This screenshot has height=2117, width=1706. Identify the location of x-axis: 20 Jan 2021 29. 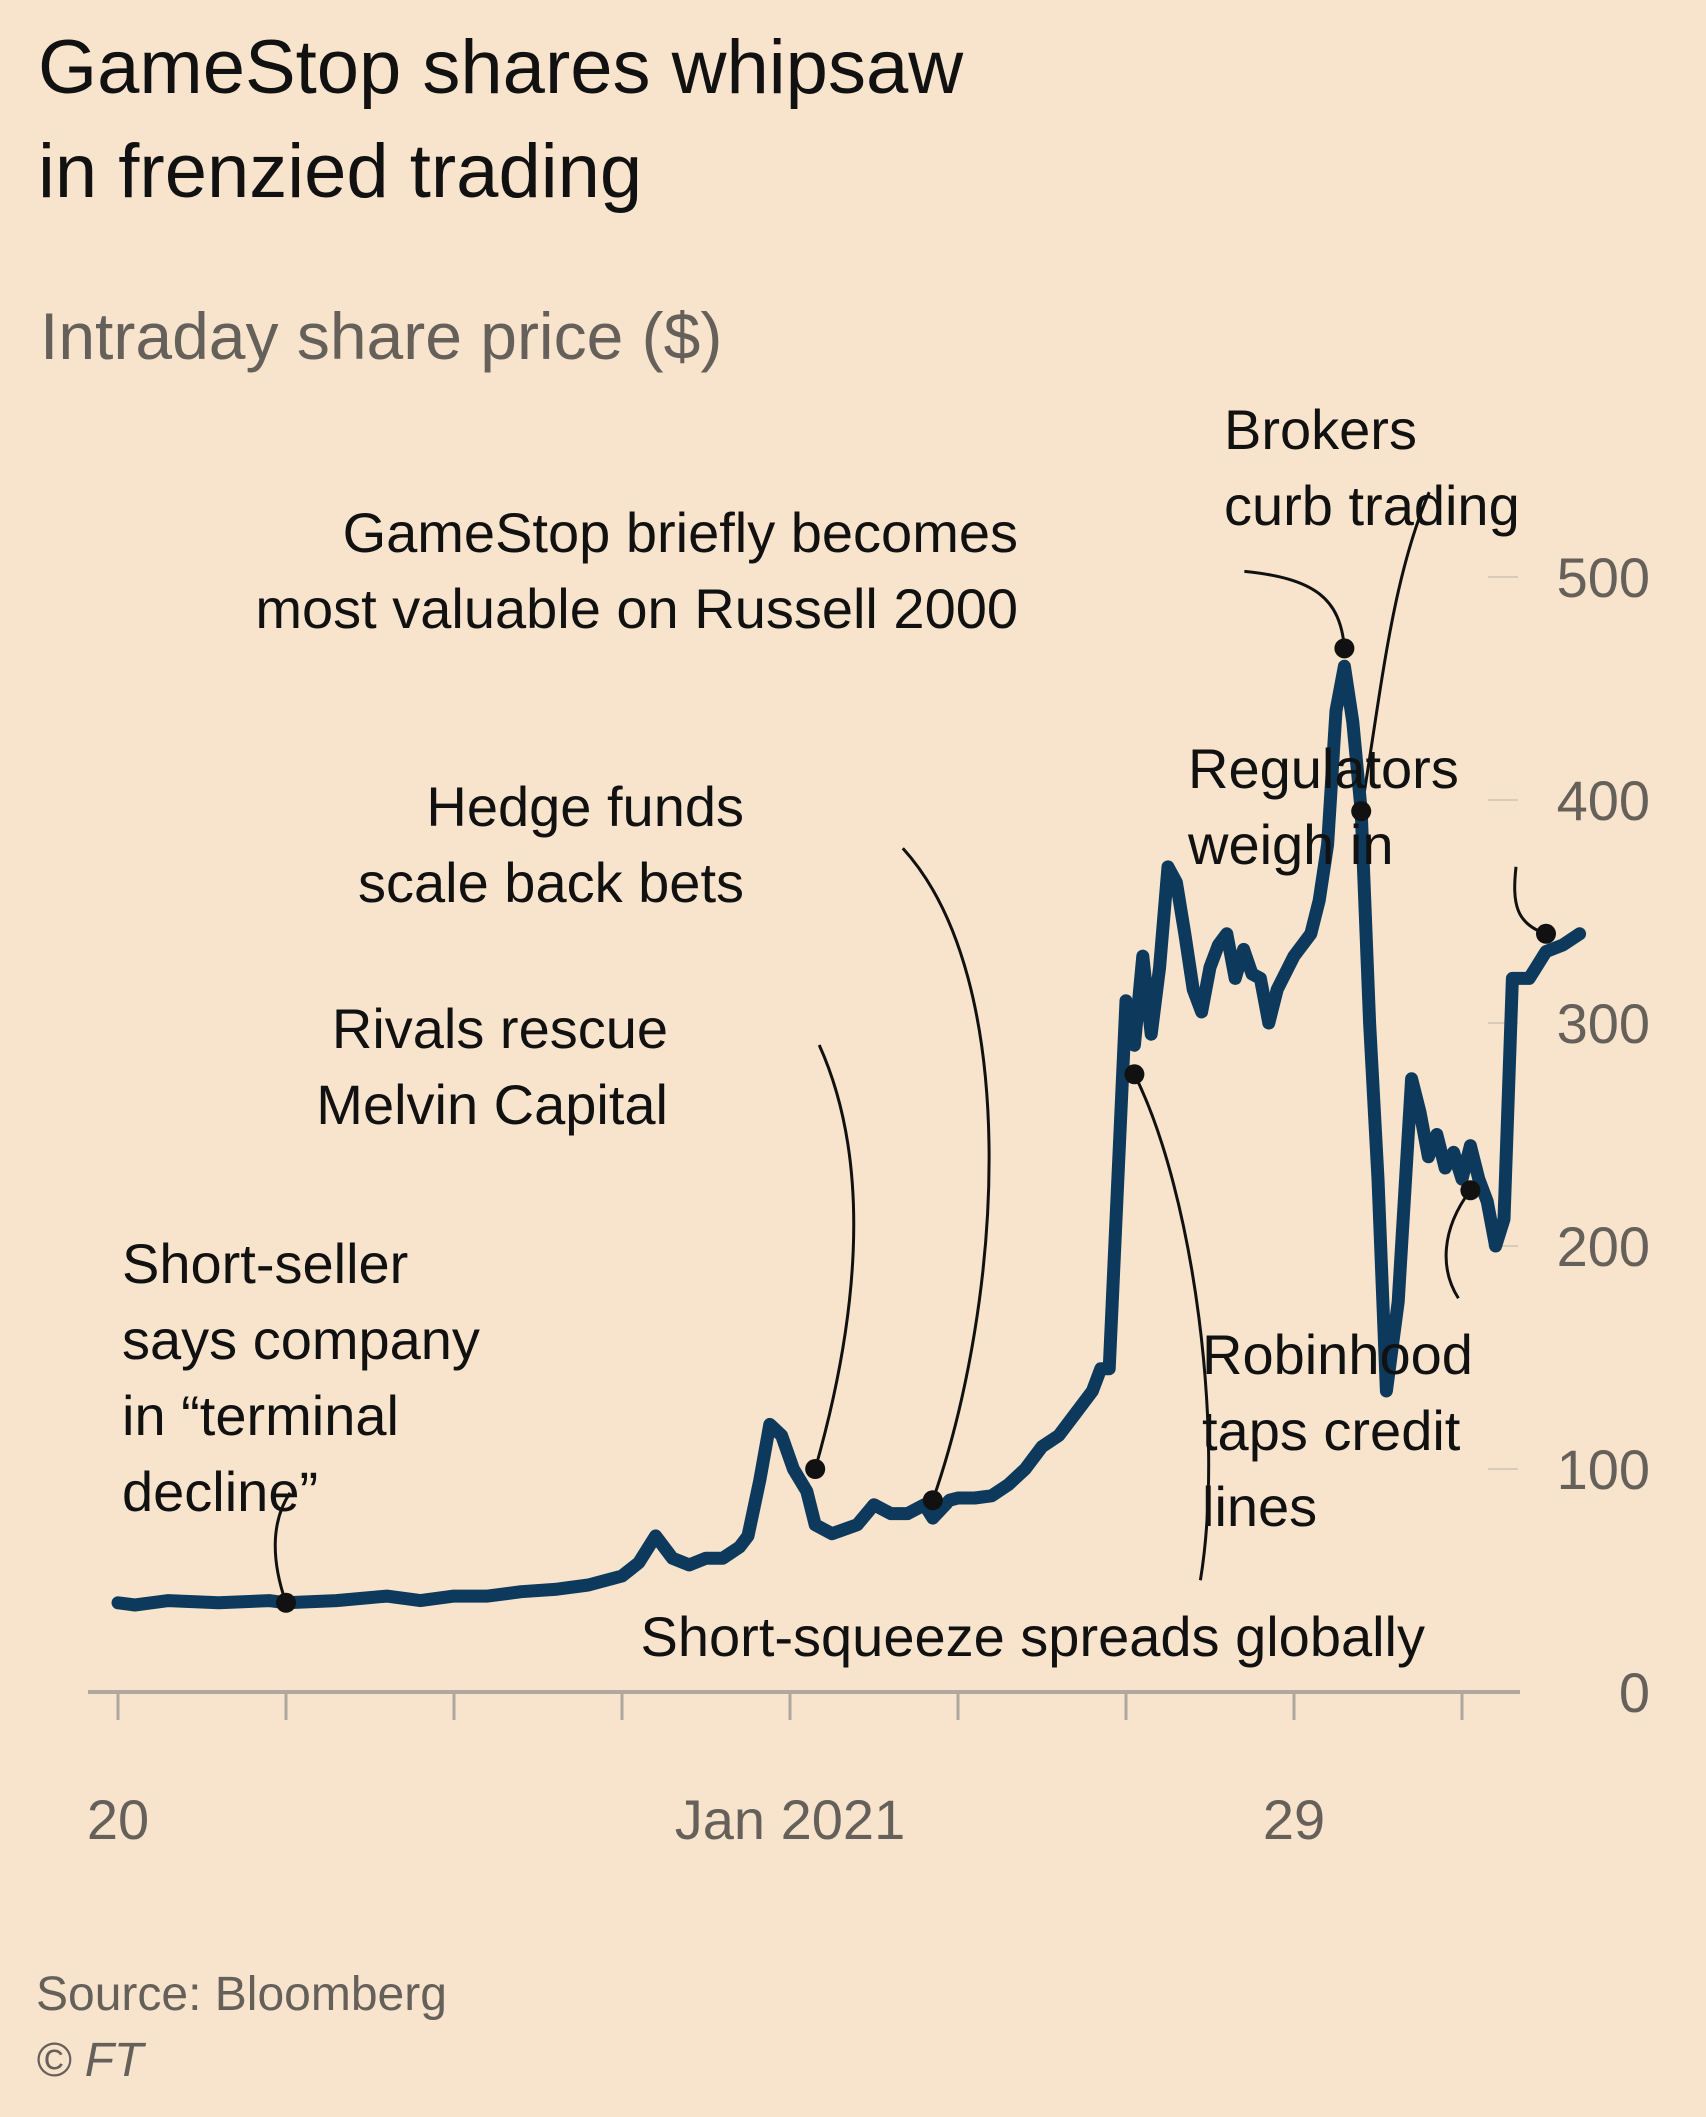
(803, 1770).